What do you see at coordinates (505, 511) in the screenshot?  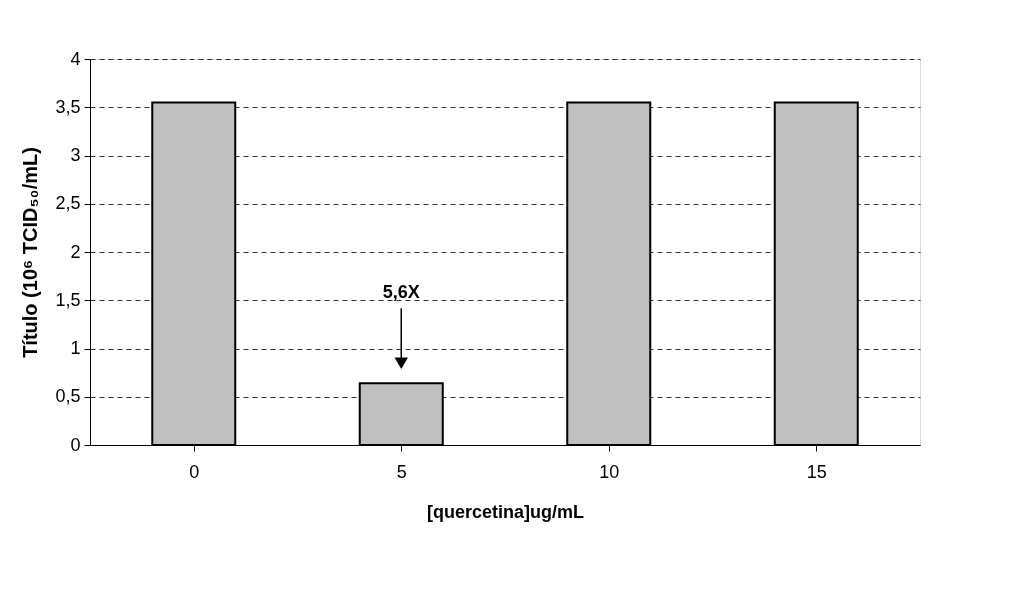 I see `x-axis-title: [quercetina]ug/mL` at bounding box center [505, 511].